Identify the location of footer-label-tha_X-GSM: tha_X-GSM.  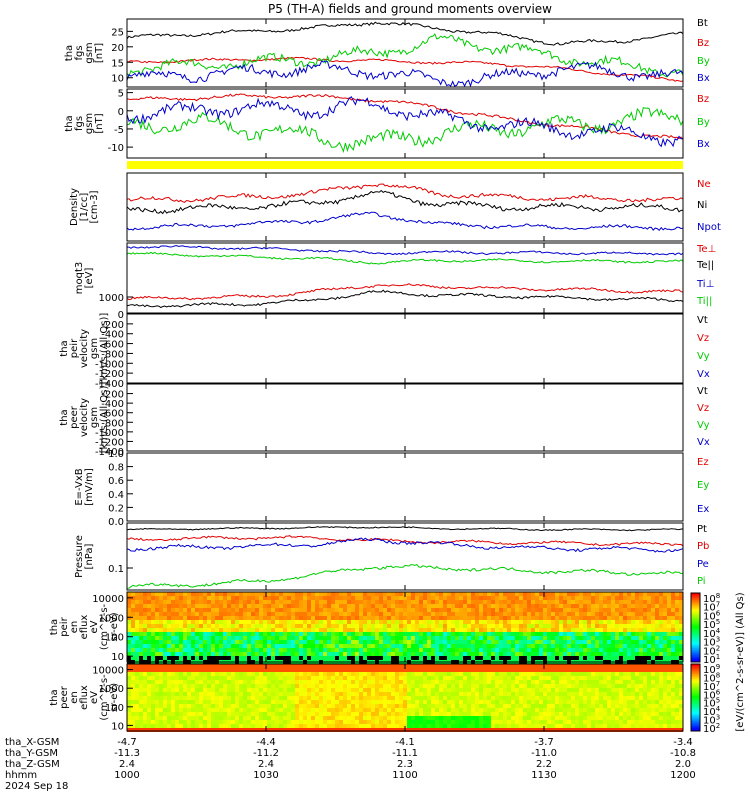
(32, 742).